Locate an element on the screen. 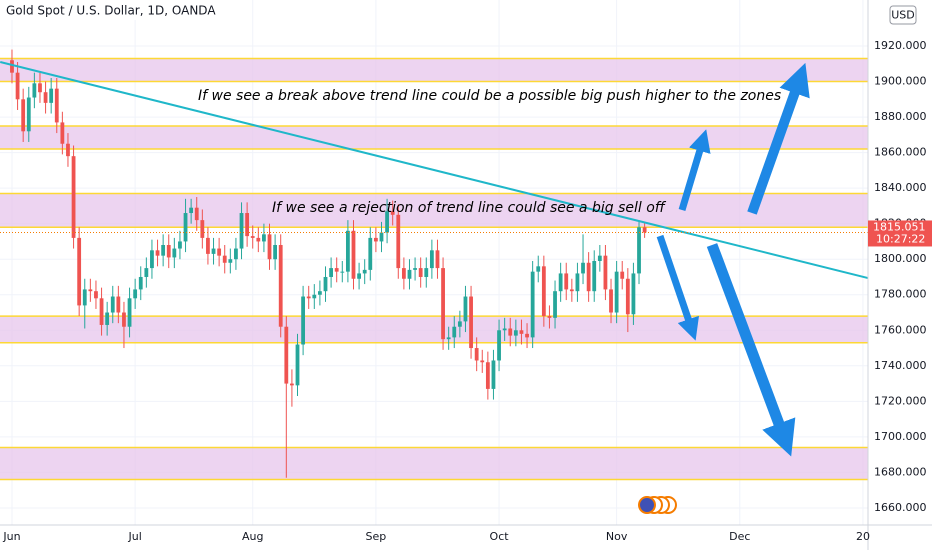 The width and height of the screenshot is (932, 550). y-tick-label: 1720.000 is located at coordinates (900, 400).